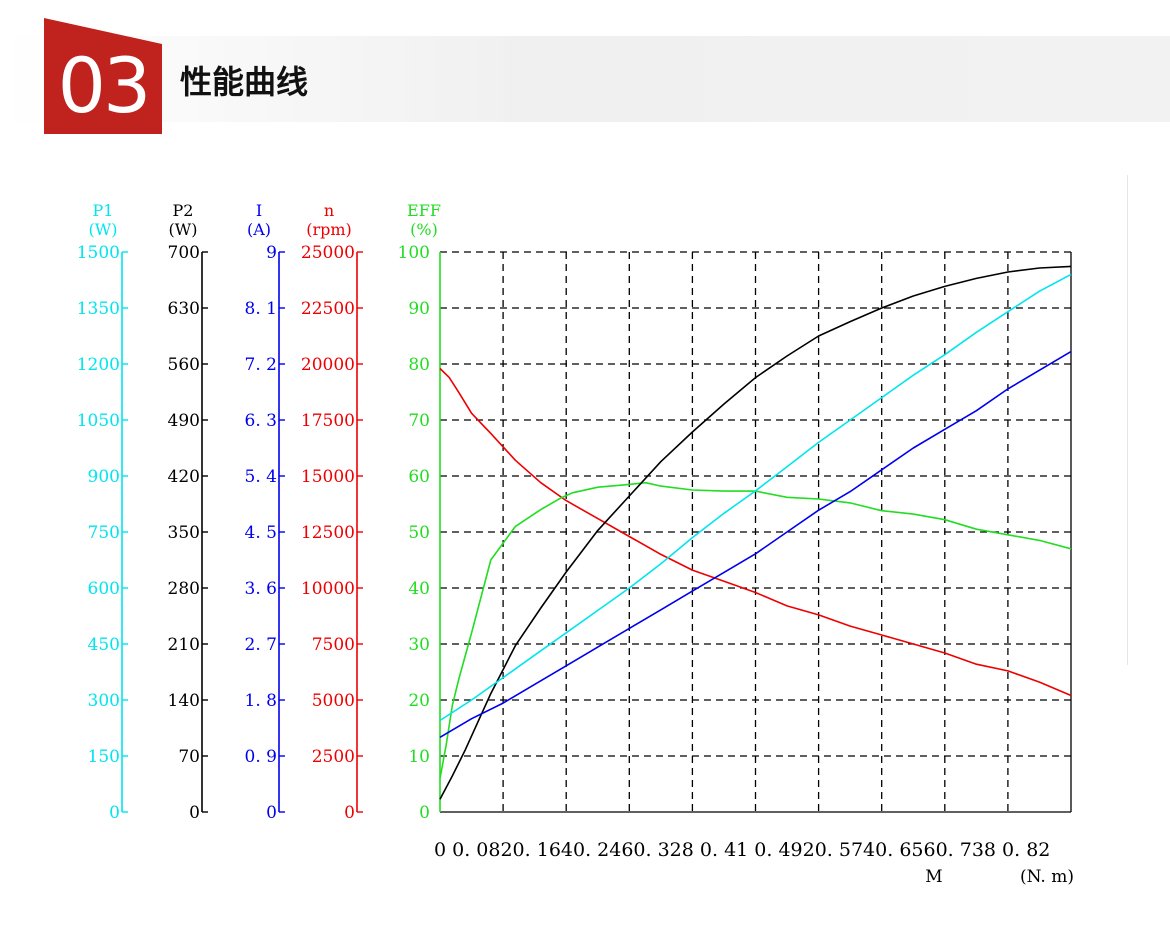 The height and width of the screenshot is (951, 1170). What do you see at coordinates (98, 421) in the screenshot?
I see `y-tick-label: 1050` at bounding box center [98, 421].